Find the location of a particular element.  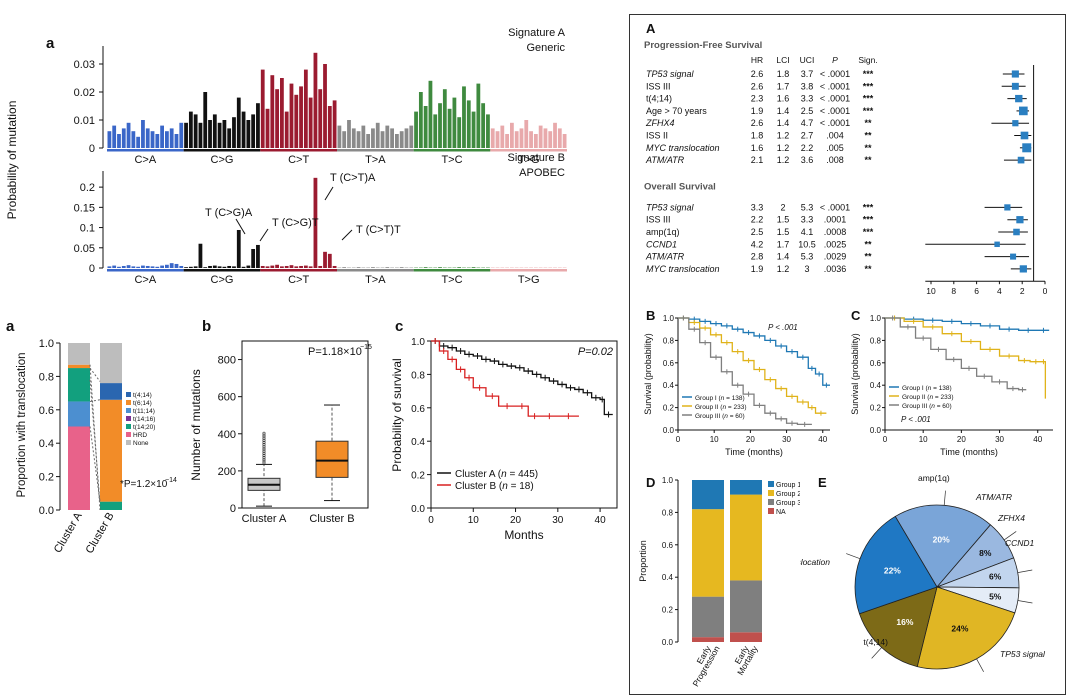

y-axis-label: Proportion is located at coordinates (643, 561).